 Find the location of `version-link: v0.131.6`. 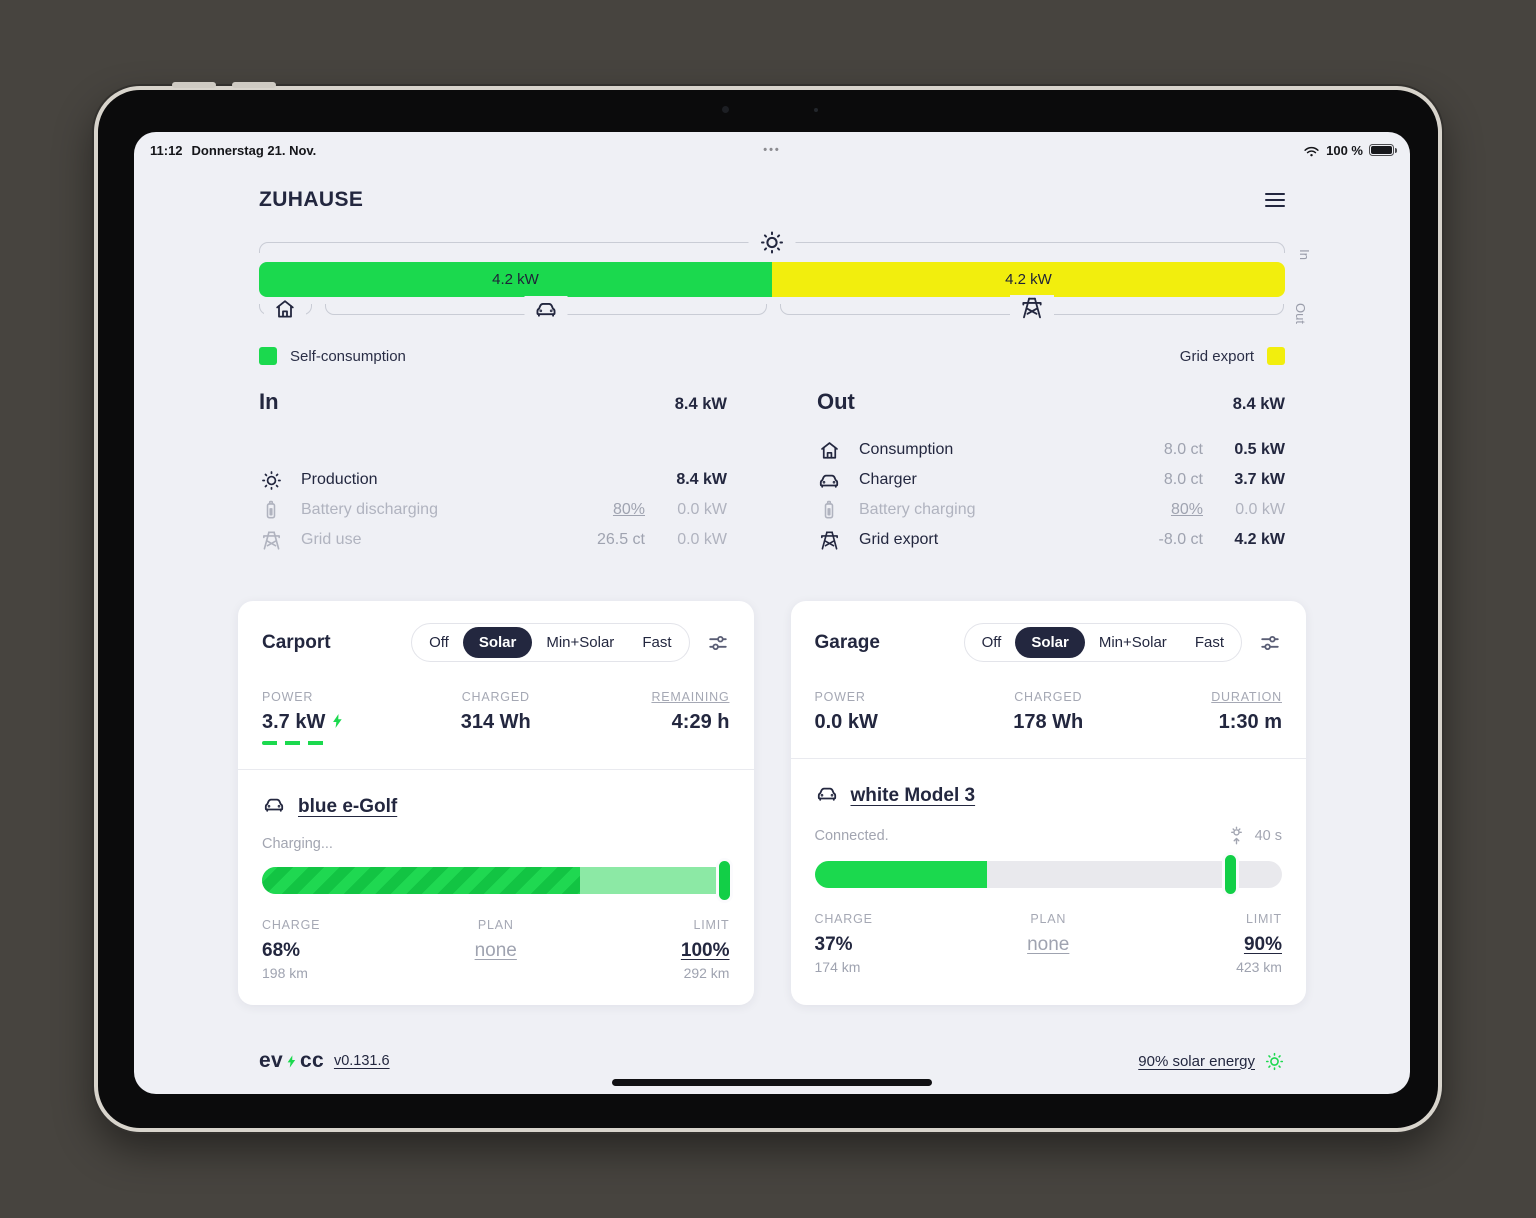

version-link: v0.131.6 is located at coordinates (361, 1061).